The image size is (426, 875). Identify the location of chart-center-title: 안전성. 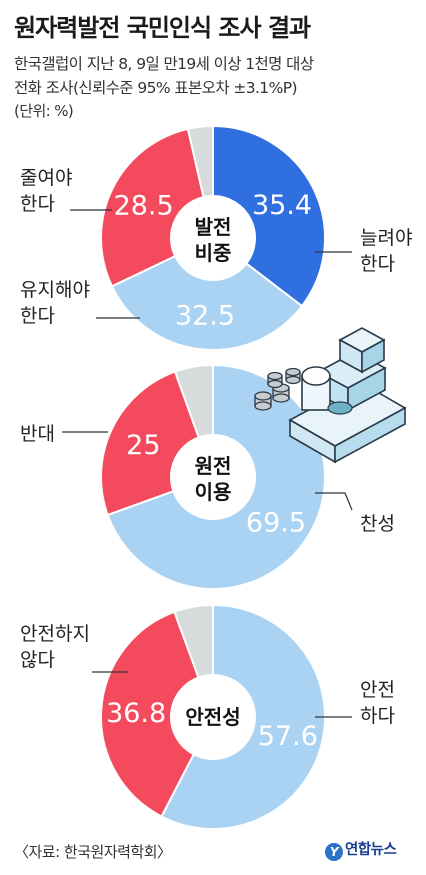
(212, 717).